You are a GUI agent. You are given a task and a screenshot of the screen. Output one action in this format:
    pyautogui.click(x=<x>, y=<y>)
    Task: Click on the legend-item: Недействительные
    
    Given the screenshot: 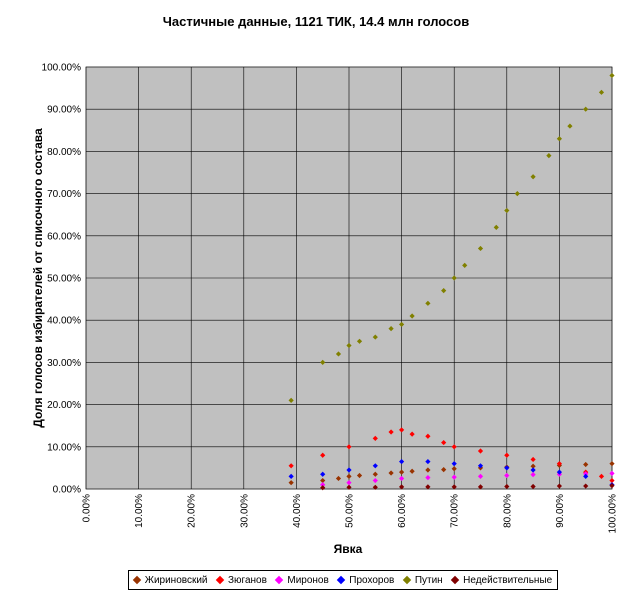 What is the action you would take?
    pyautogui.click(x=501, y=580)
    